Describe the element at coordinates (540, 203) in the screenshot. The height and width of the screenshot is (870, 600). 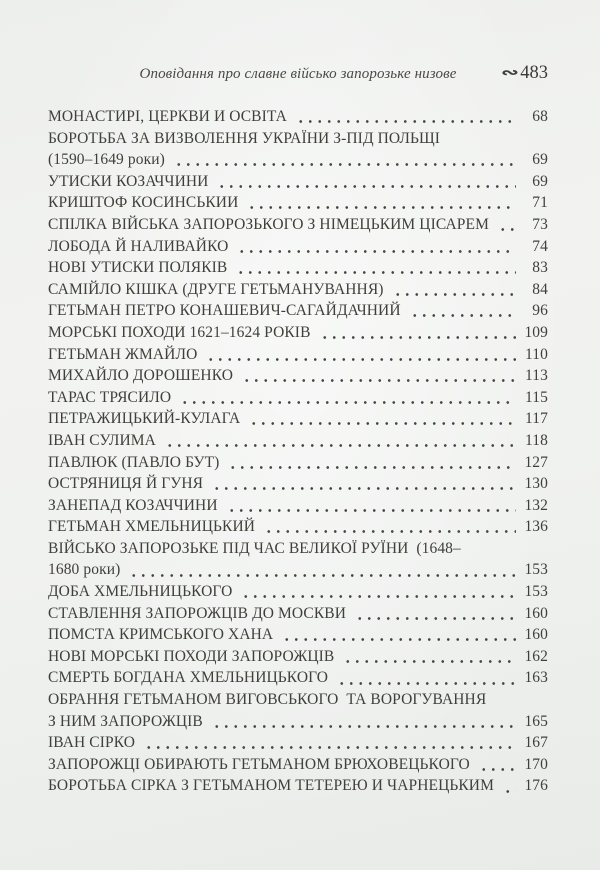
I see `toc-entry-page-number: 71` at that location.